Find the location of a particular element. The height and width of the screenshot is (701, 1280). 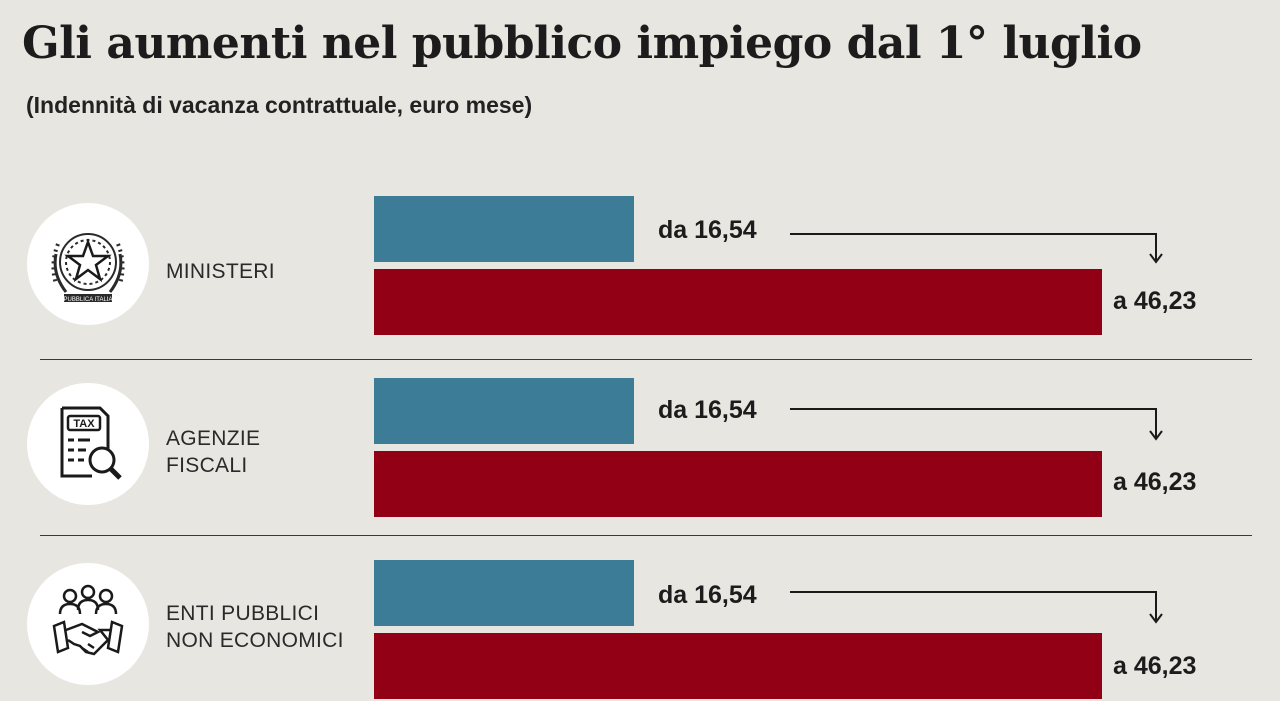

italian-emblem-icon: REPUBBLICA ITALIANA is located at coordinates (88, 264).